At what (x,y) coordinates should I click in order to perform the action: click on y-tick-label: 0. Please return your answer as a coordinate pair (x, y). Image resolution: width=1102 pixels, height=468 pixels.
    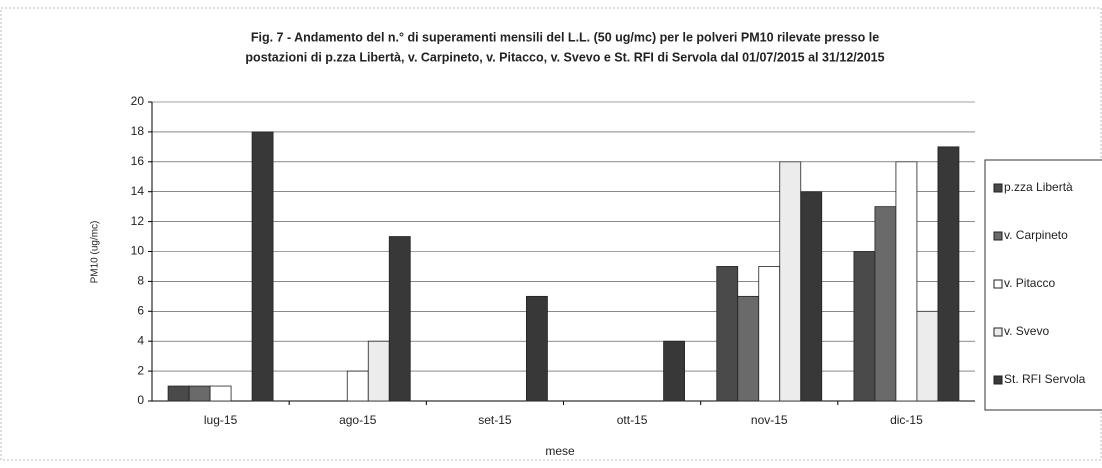
    Looking at the image, I should click on (140, 400).